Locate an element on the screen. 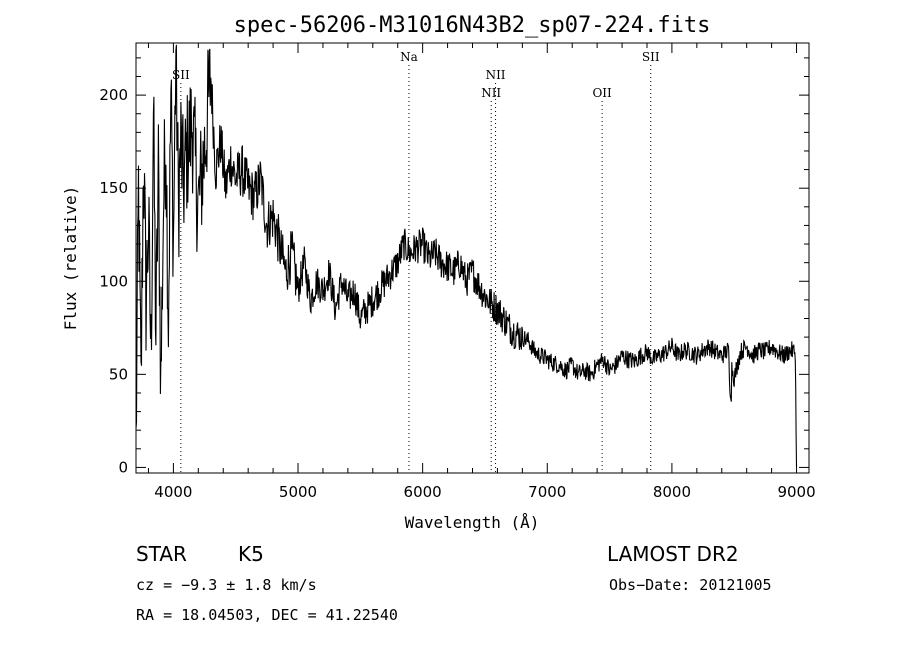 The height and width of the screenshot is (650, 900). x-tick-label: 6000 is located at coordinates (423, 492).